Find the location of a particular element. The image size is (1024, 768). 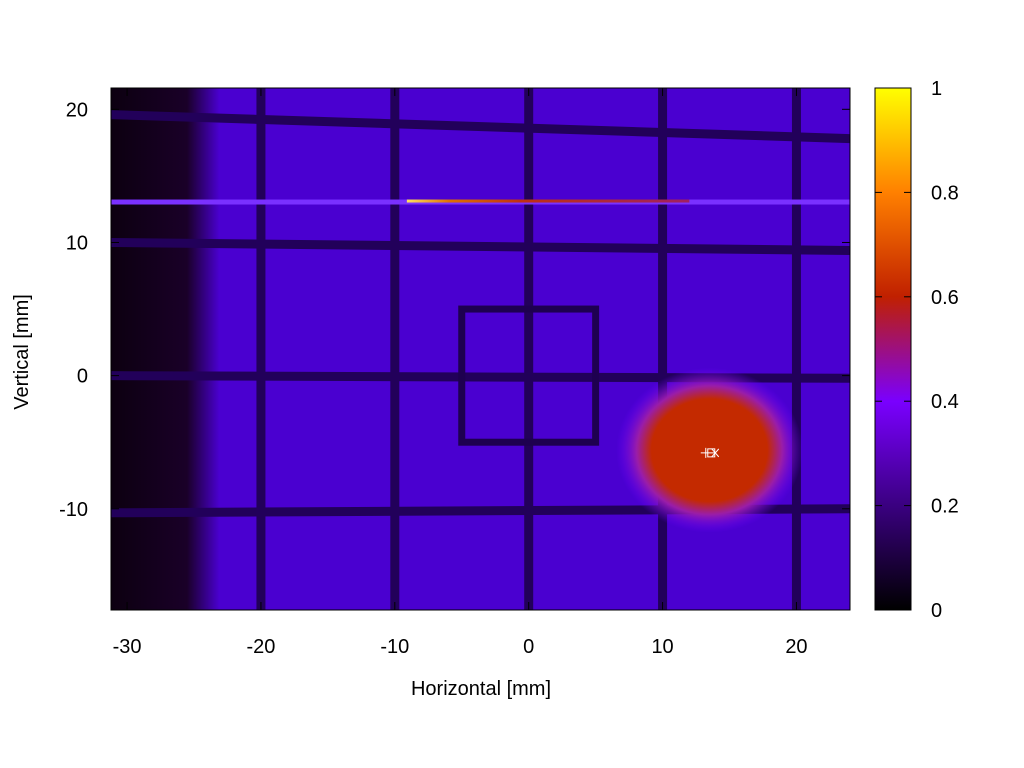

colorbar is located at coordinates (893, 349).